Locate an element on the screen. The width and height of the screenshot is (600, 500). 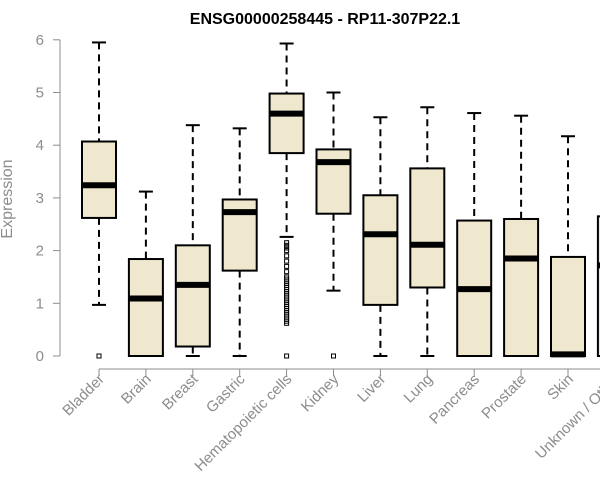
x-tick-label: Breast is located at coordinates (180, 391).